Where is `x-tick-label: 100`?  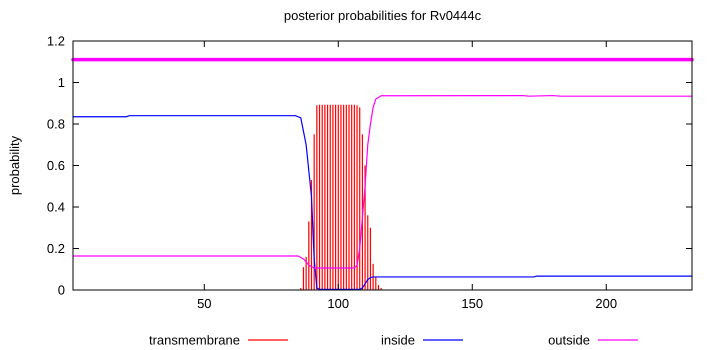
x-tick-label: 100 is located at coordinates (338, 303).